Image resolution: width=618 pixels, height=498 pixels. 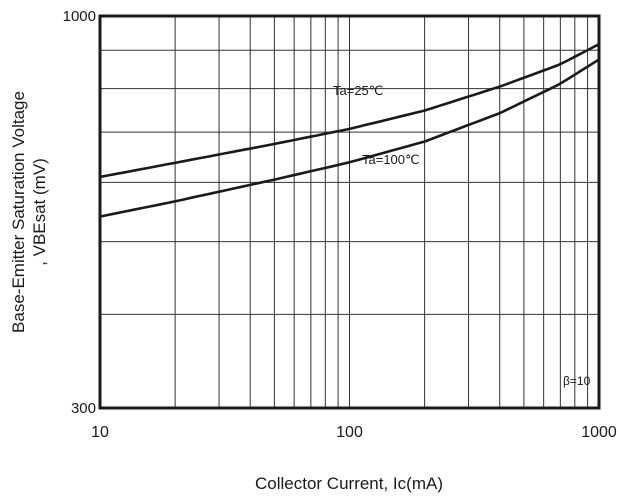 I want to click on series-label-ta25: Ta=25℃, so click(x=358, y=90).